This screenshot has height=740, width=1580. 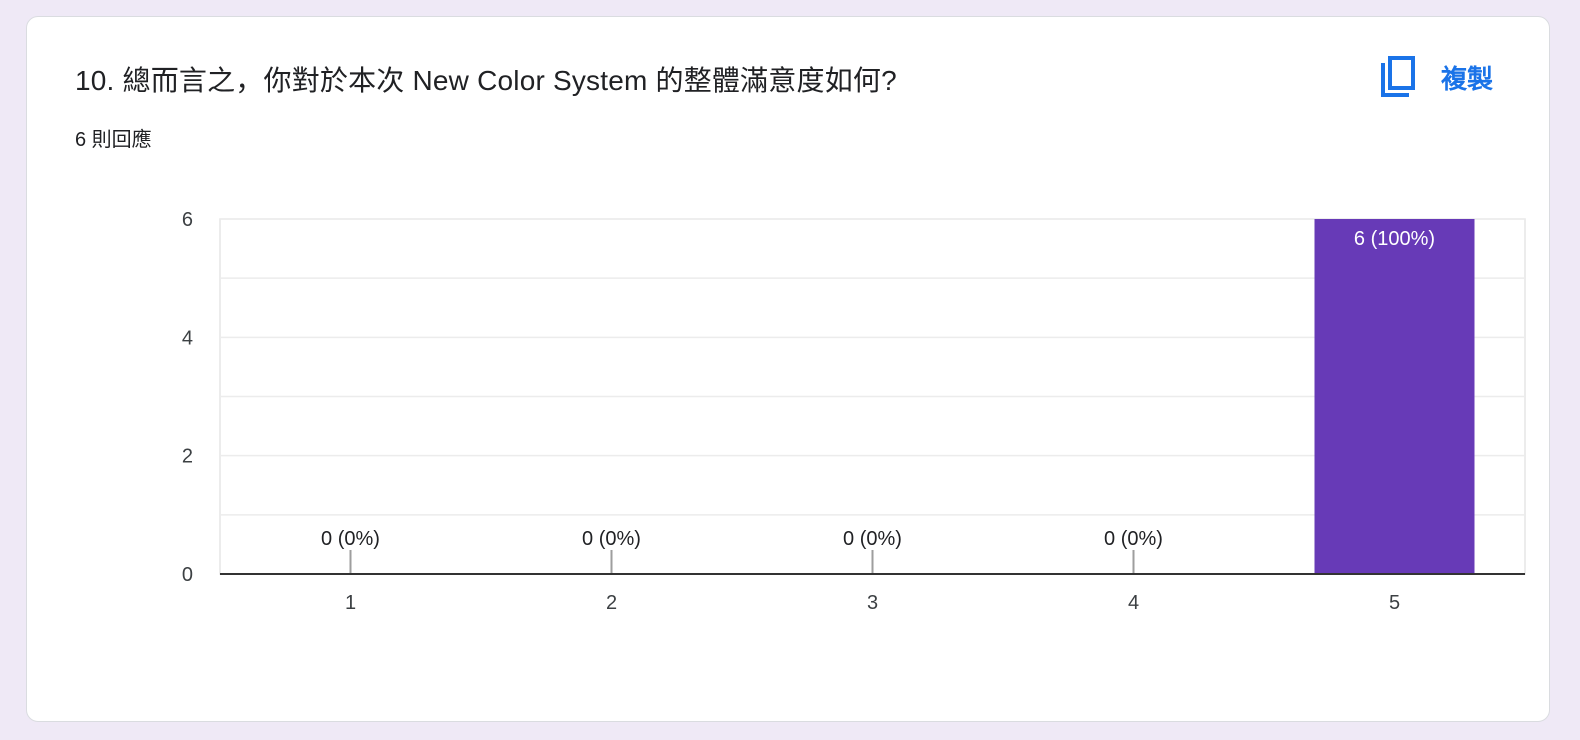 I want to click on copy-icon, so click(x=1397, y=76).